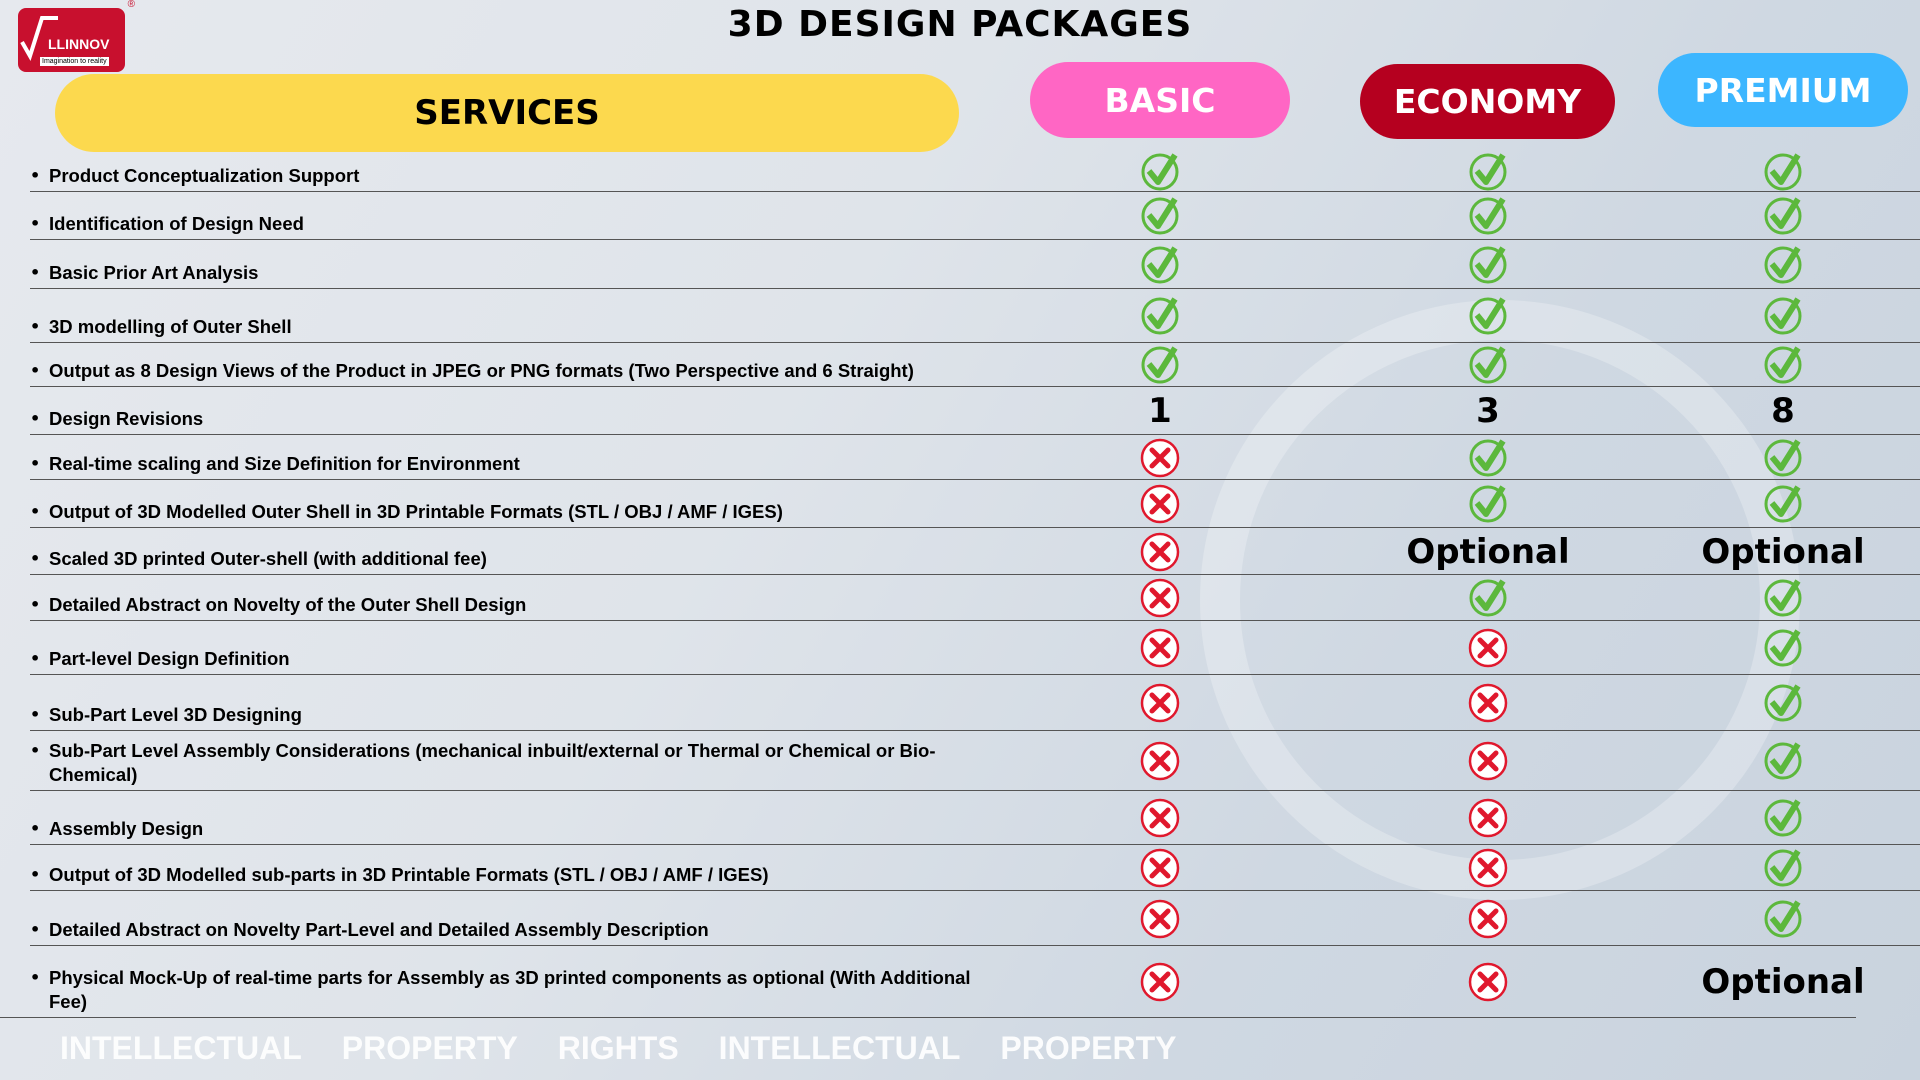  Describe the element at coordinates (960, 818) in the screenshot. I see `table-row: • Assembly Design` at that location.